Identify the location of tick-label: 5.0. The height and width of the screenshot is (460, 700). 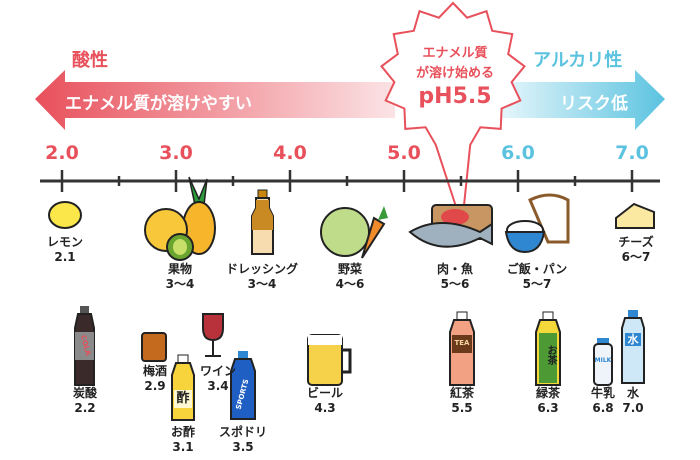
(404, 153).